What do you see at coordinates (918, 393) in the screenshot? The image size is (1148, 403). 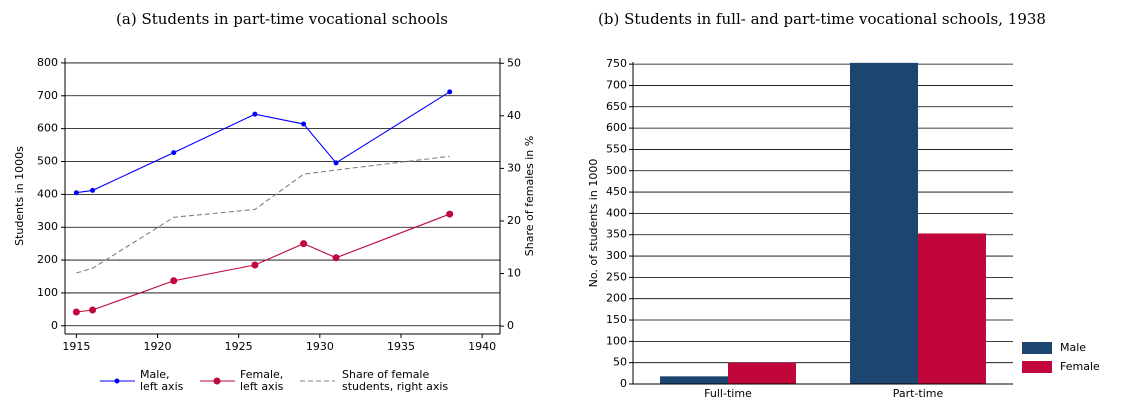 I see `x-tick-label: Part-time` at bounding box center [918, 393].